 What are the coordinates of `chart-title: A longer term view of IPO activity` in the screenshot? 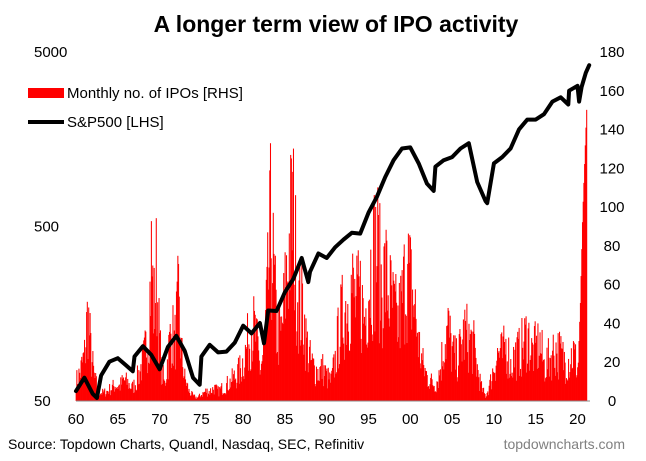 It's located at (336, 24).